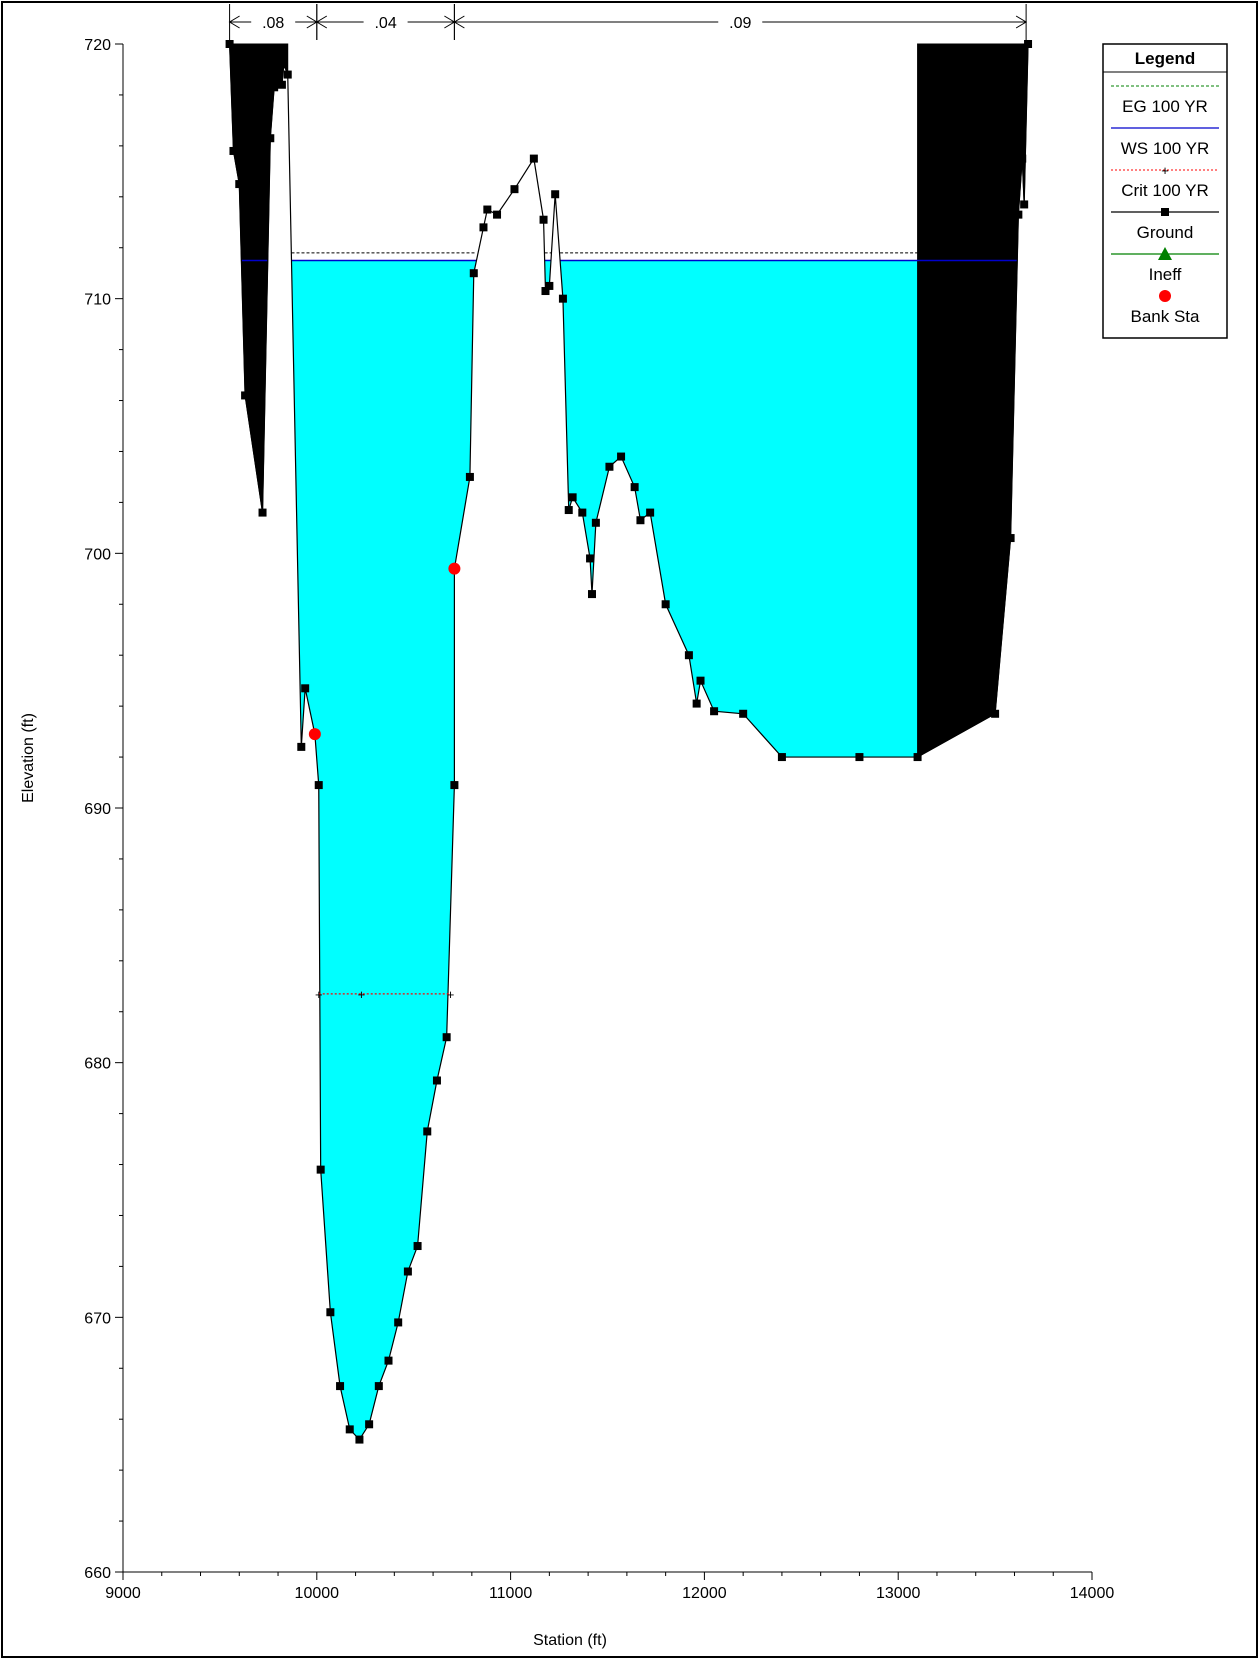 The image size is (1259, 1664). Describe the element at coordinates (97, 809) in the screenshot. I see `y-tick-label: 690` at that location.